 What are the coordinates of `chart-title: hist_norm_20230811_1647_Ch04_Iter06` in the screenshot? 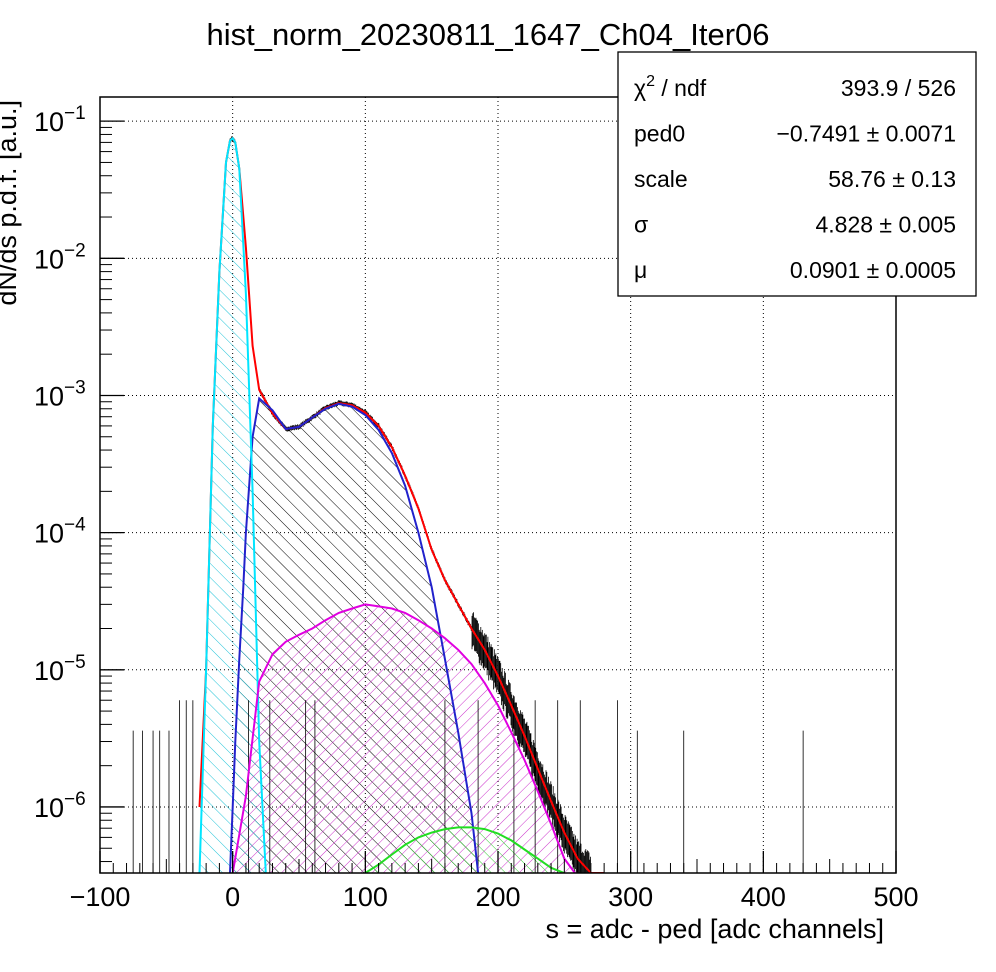 It's located at (487, 34).